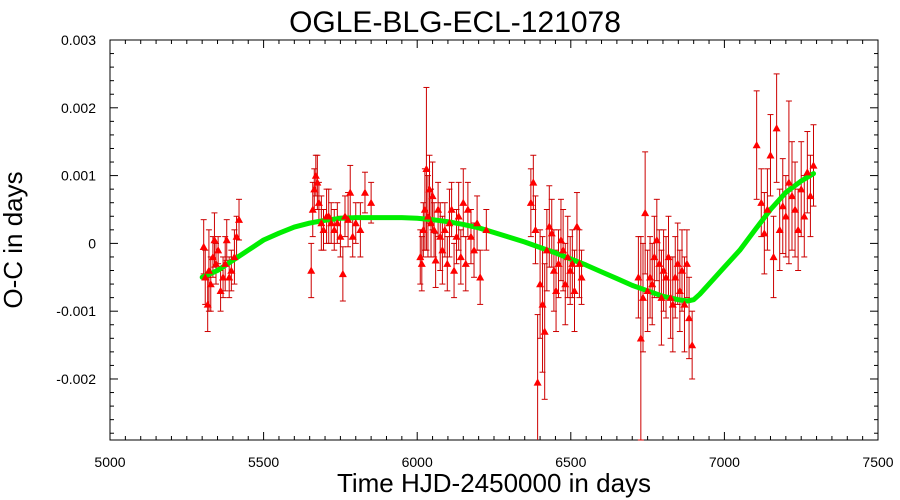 The image size is (900, 500). What do you see at coordinates (455, 22) in the screenshot?
I see `chart-title: OGLE-BLG-ECL-121078` at bounding box center [455, 22].